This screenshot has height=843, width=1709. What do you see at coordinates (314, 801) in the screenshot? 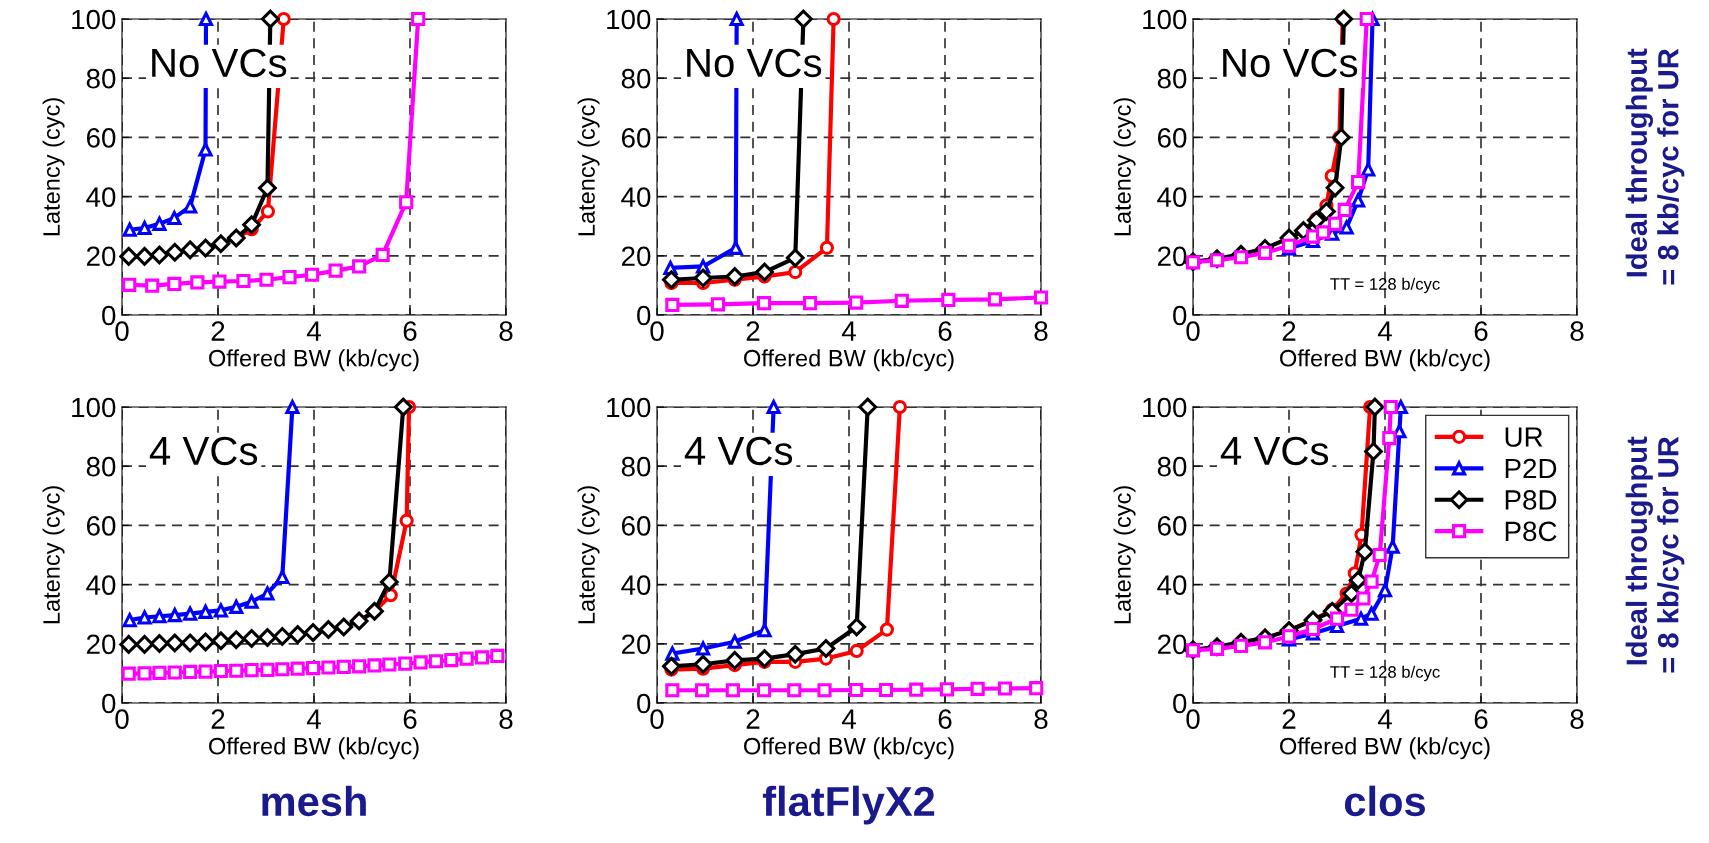
I see `text: mesh` at bounding box center [314, 801].